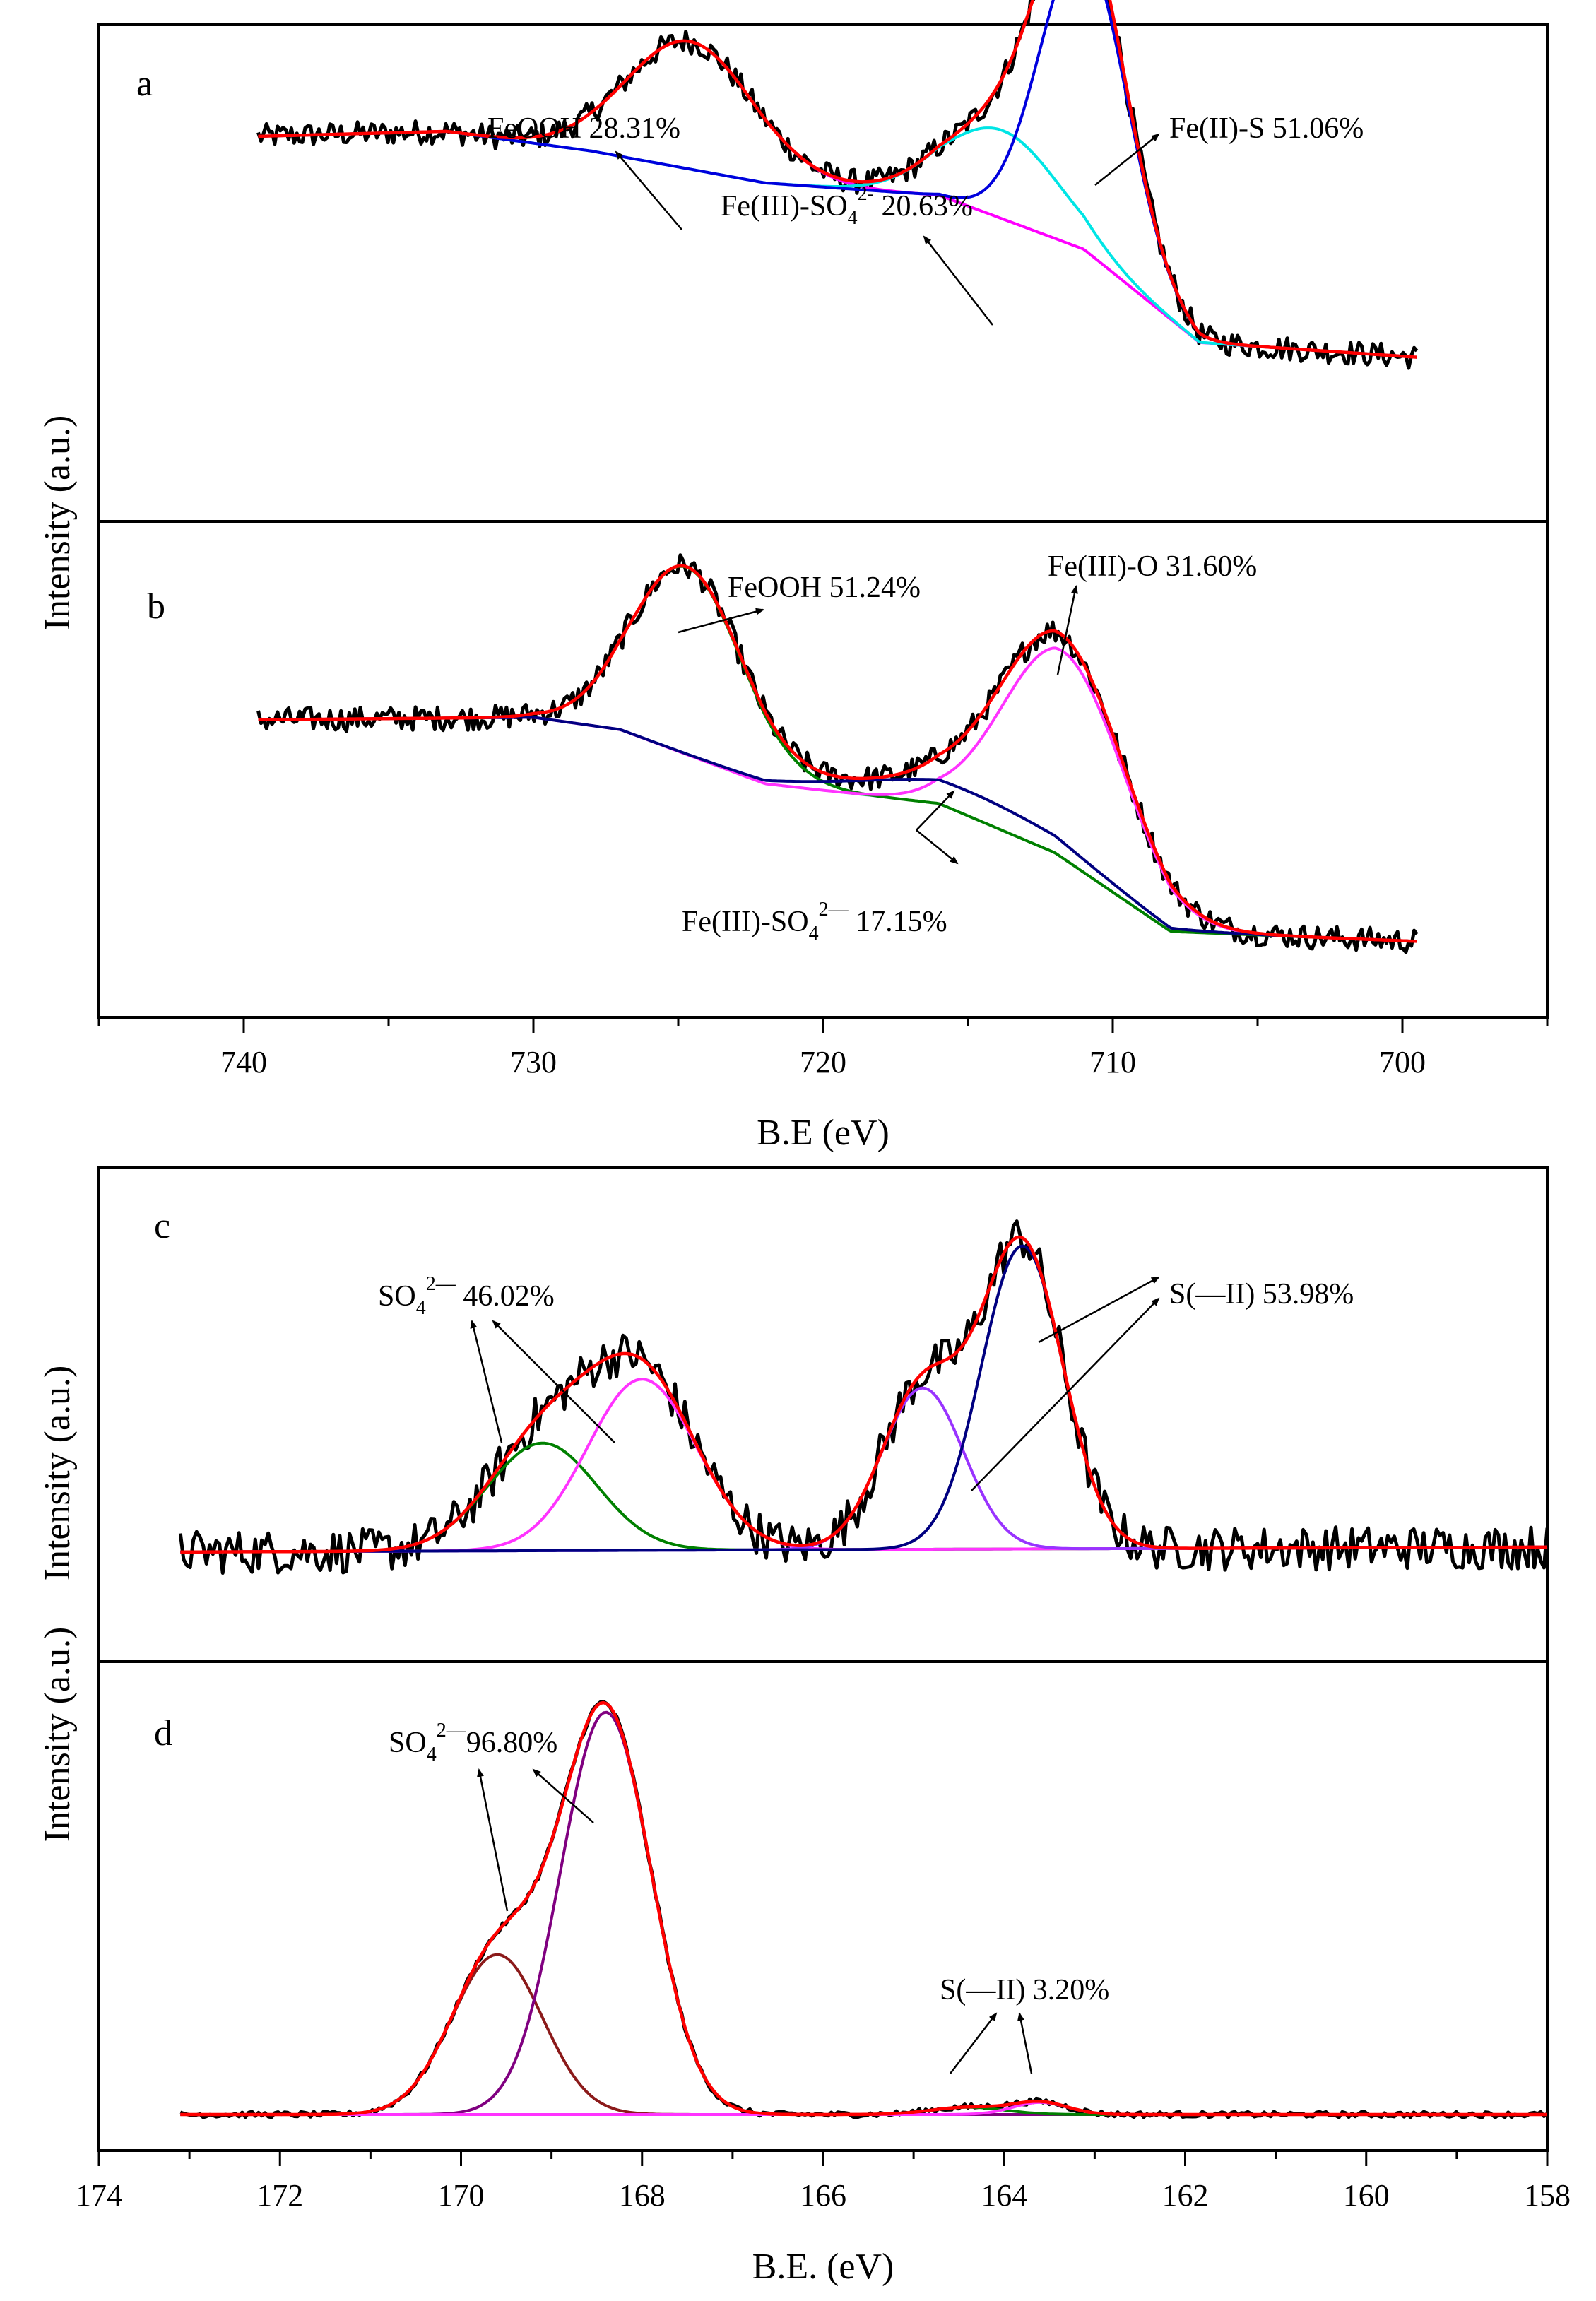  What do you see at coordinates (163, 1733) in the screenshot?
I see `panel-d-label: d` at bounding box center [163, 1733].